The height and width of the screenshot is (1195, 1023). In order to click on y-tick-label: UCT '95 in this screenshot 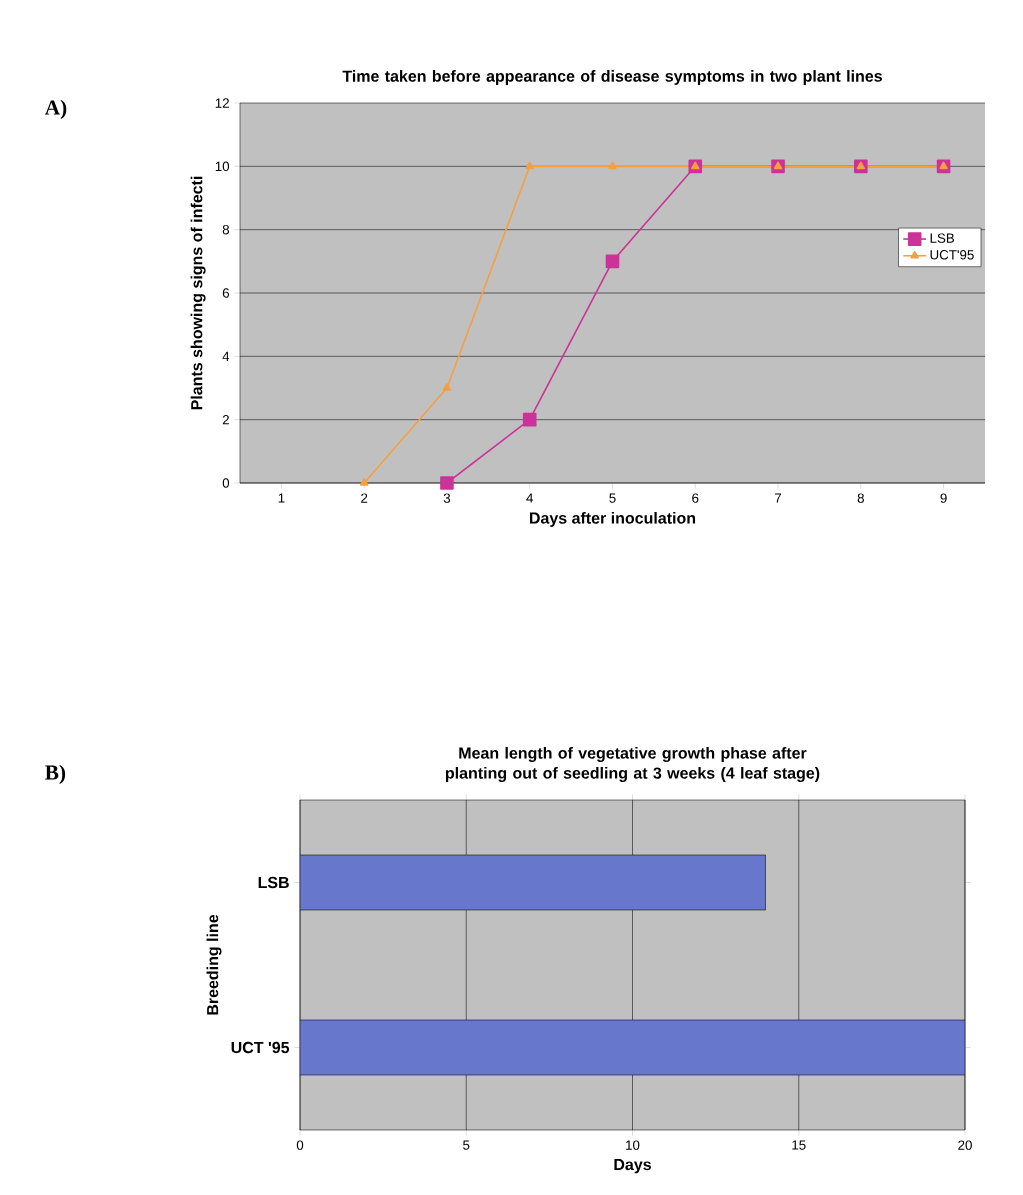, I will do `click(260, 1047)`.